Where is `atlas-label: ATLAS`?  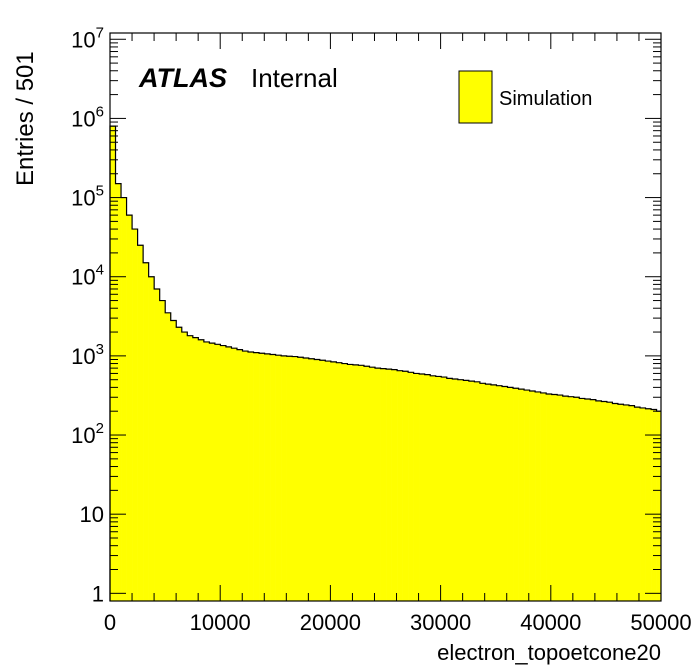
atlas-label: ATLAS is located at coordinates (182, 78).